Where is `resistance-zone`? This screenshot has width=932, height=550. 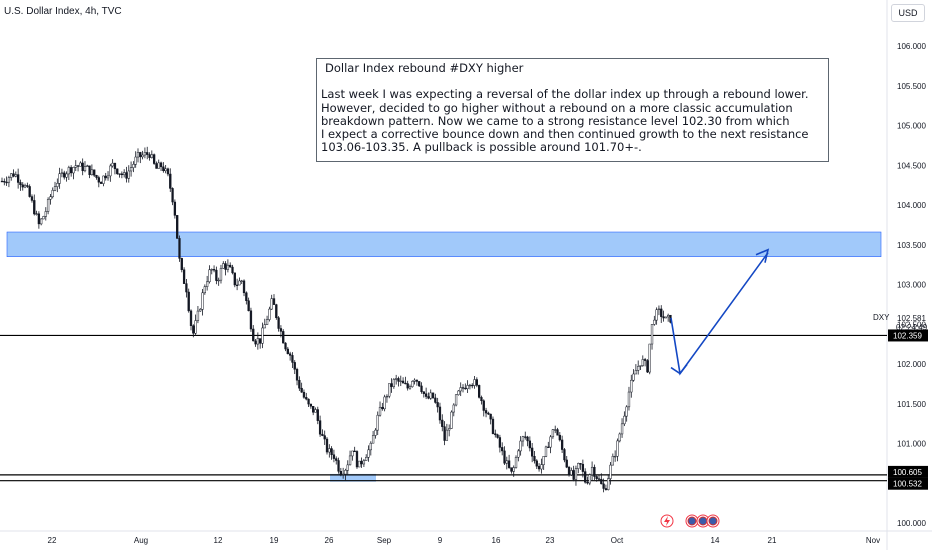 resistance-zone is located at coordinates (444, 244).